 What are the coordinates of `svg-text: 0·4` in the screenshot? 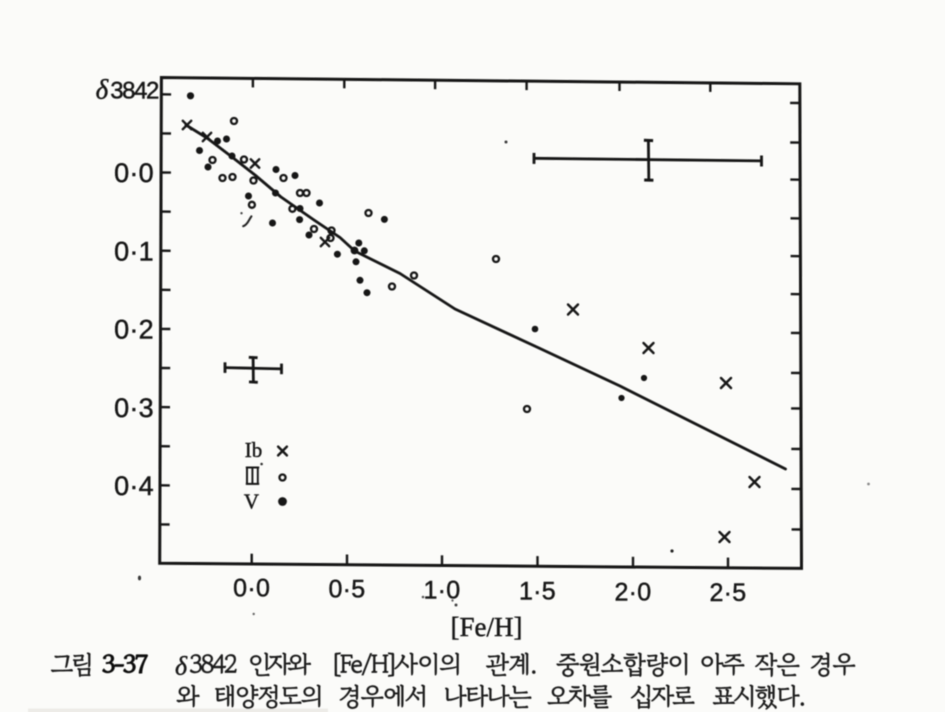 It's located at (134, 486).